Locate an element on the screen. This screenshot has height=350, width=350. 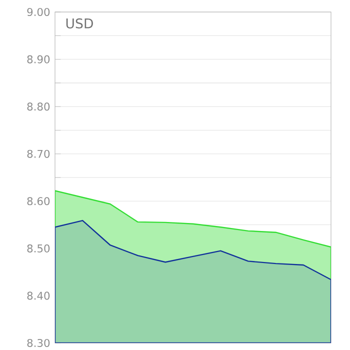
y-tick-label: 8.80 is located at coordinates (38, 106).